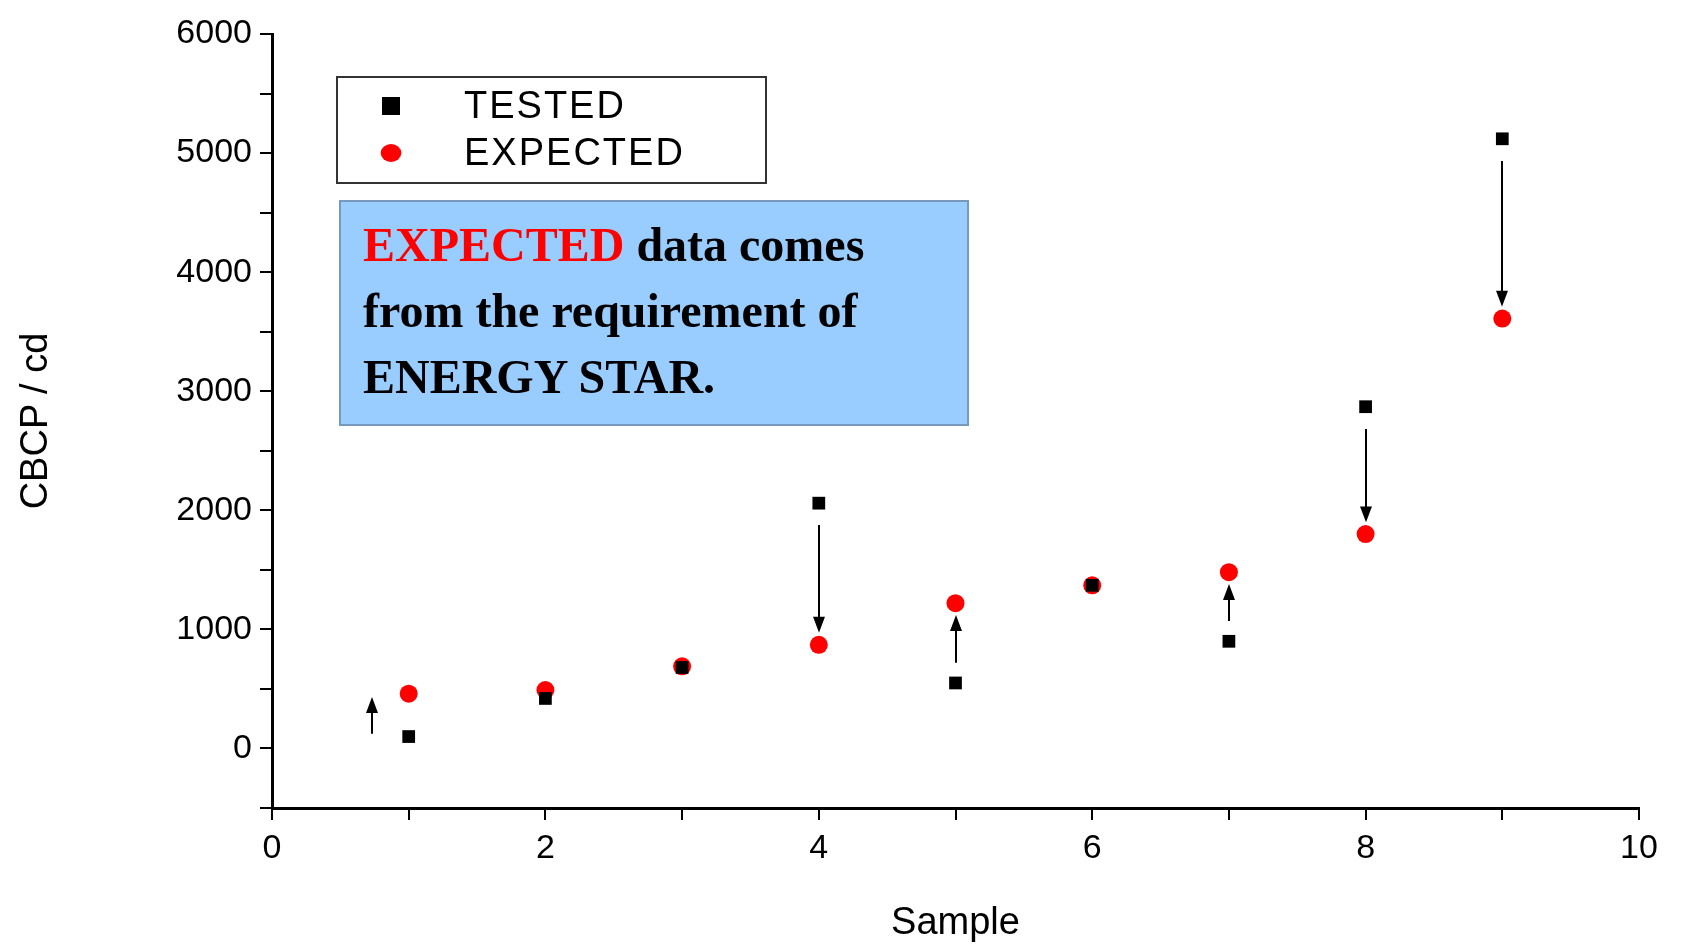 Image resolution: width=1682 pixels, height=950 pixels. What do you see at coordinates (214, 150) in the screenshot?
I see `y-tick-label: 5000` at bounding box center [214, 150].